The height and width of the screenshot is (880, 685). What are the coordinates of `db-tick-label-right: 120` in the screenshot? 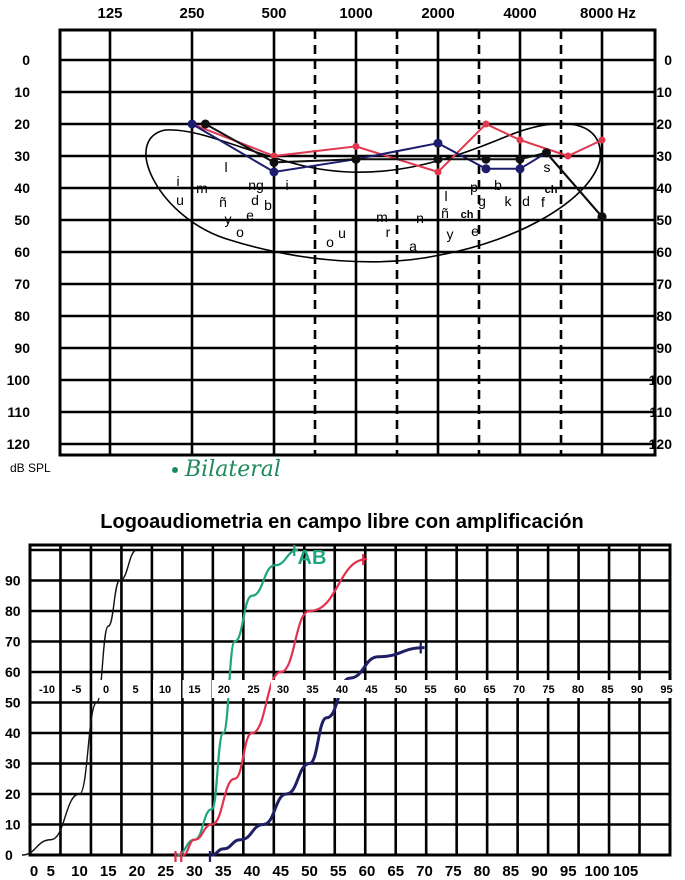 It's located at (661, 444).